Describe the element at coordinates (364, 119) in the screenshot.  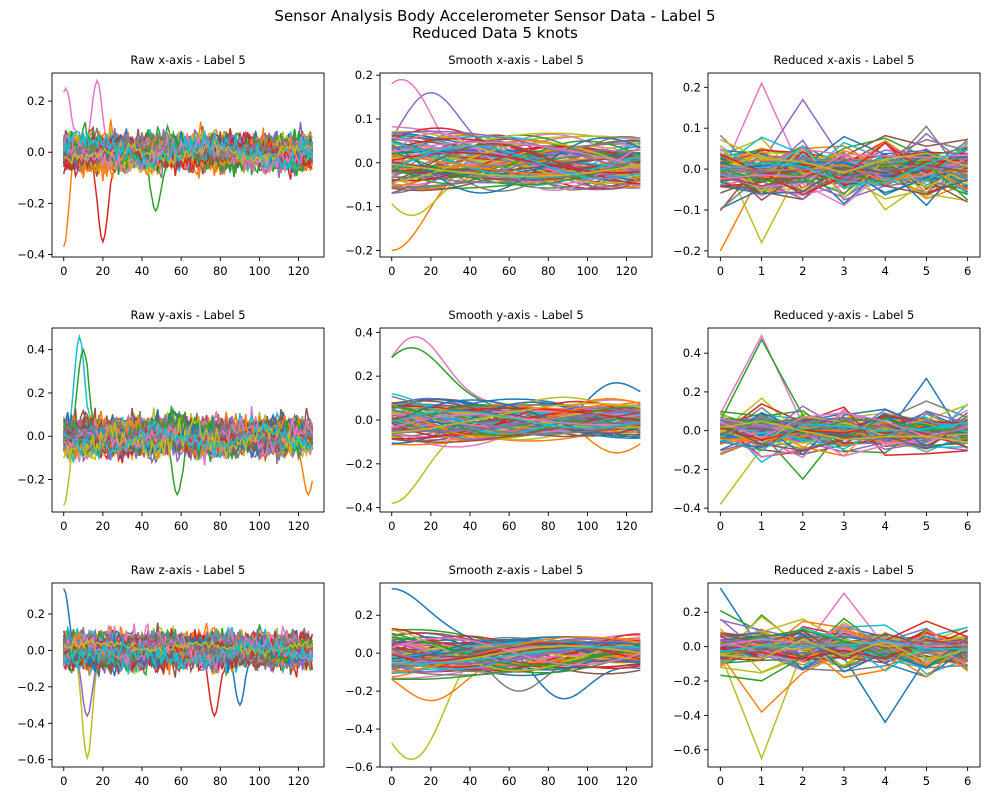
I see `y-tick-label: 0.1` at that location.